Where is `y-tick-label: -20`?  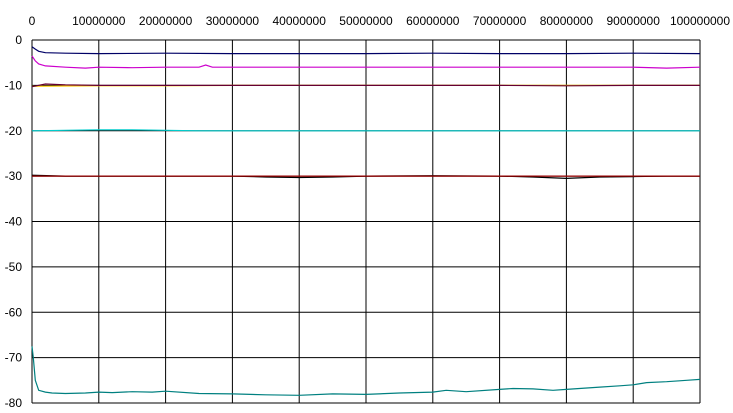
y-tick-label: -20 is located at coordinates (14, 131).